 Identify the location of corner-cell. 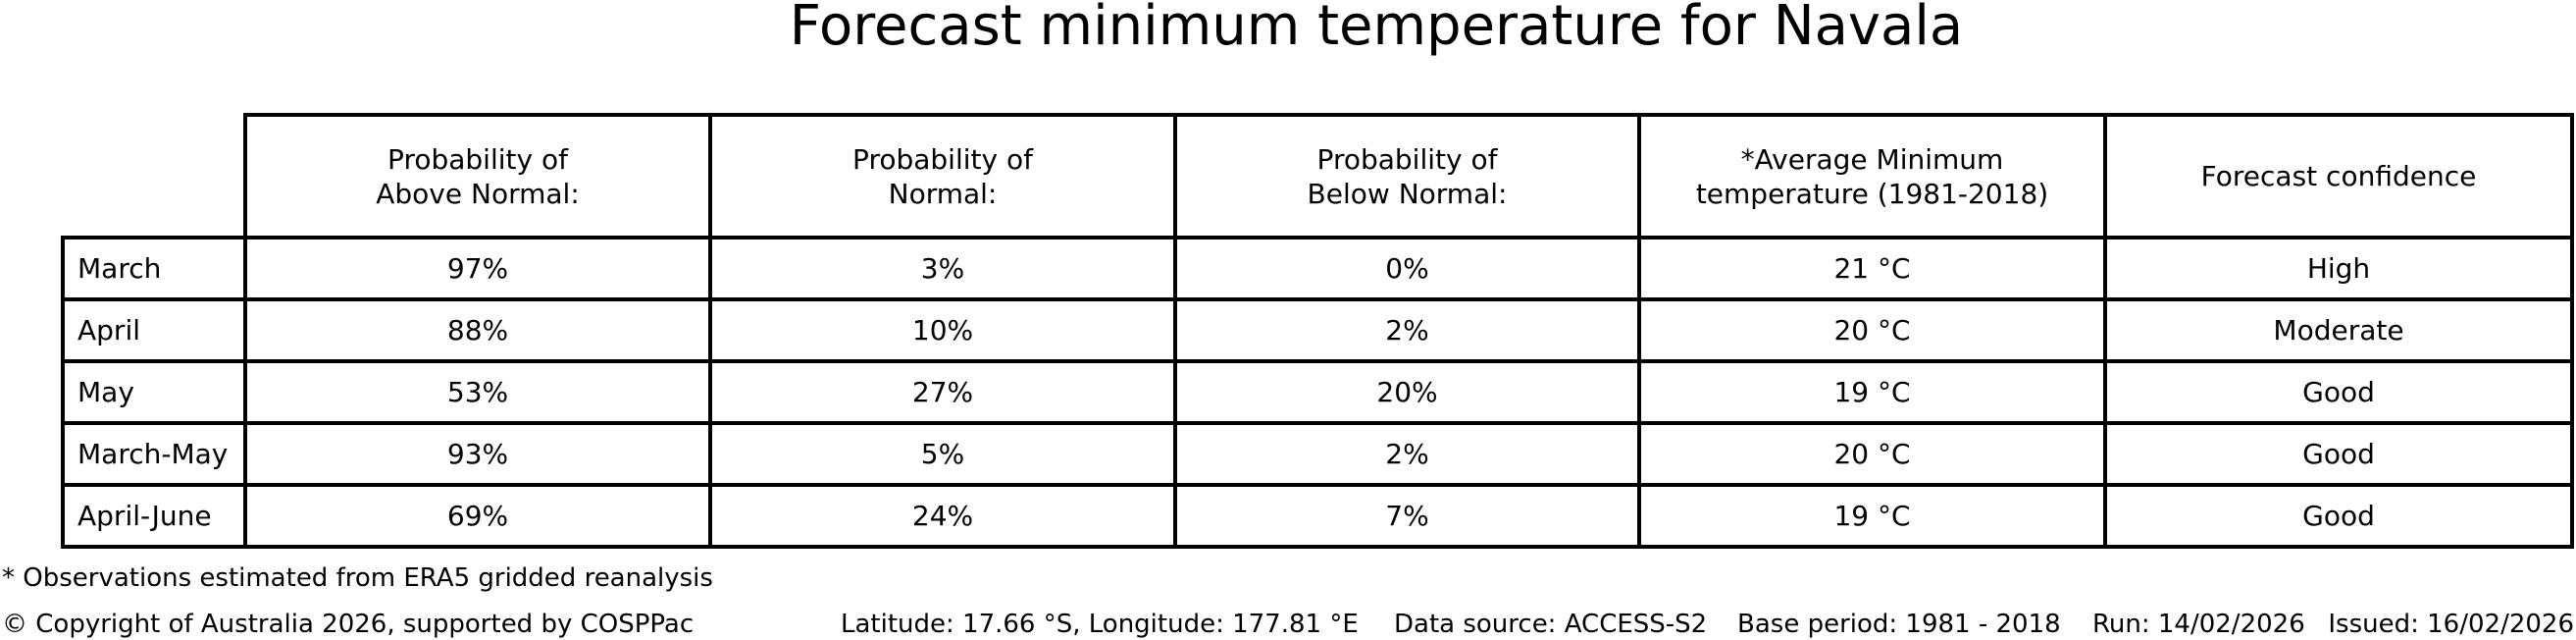
(154, 177).